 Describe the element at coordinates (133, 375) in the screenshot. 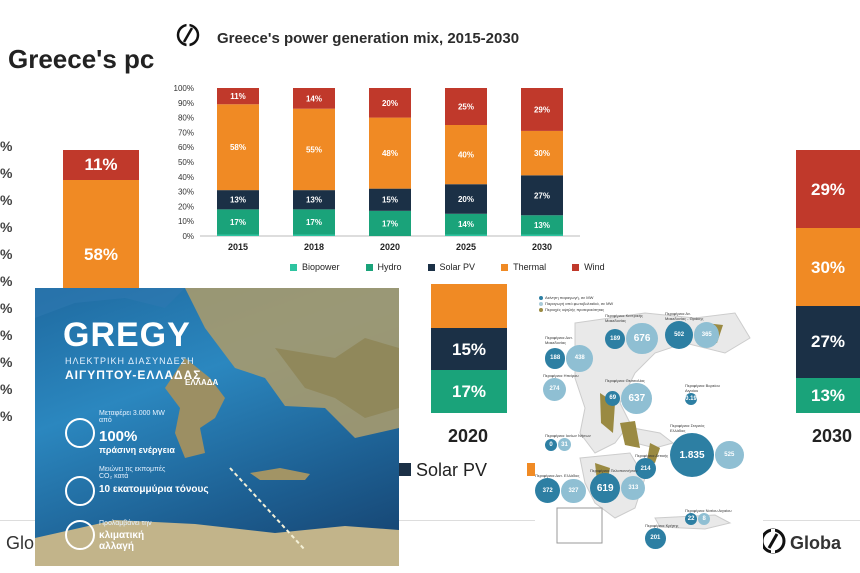

I see `gregy-subtitle-2: ΑΙΓΥΠΤΟΥ-ΕΛΛΑΔΑΣ` at that location.